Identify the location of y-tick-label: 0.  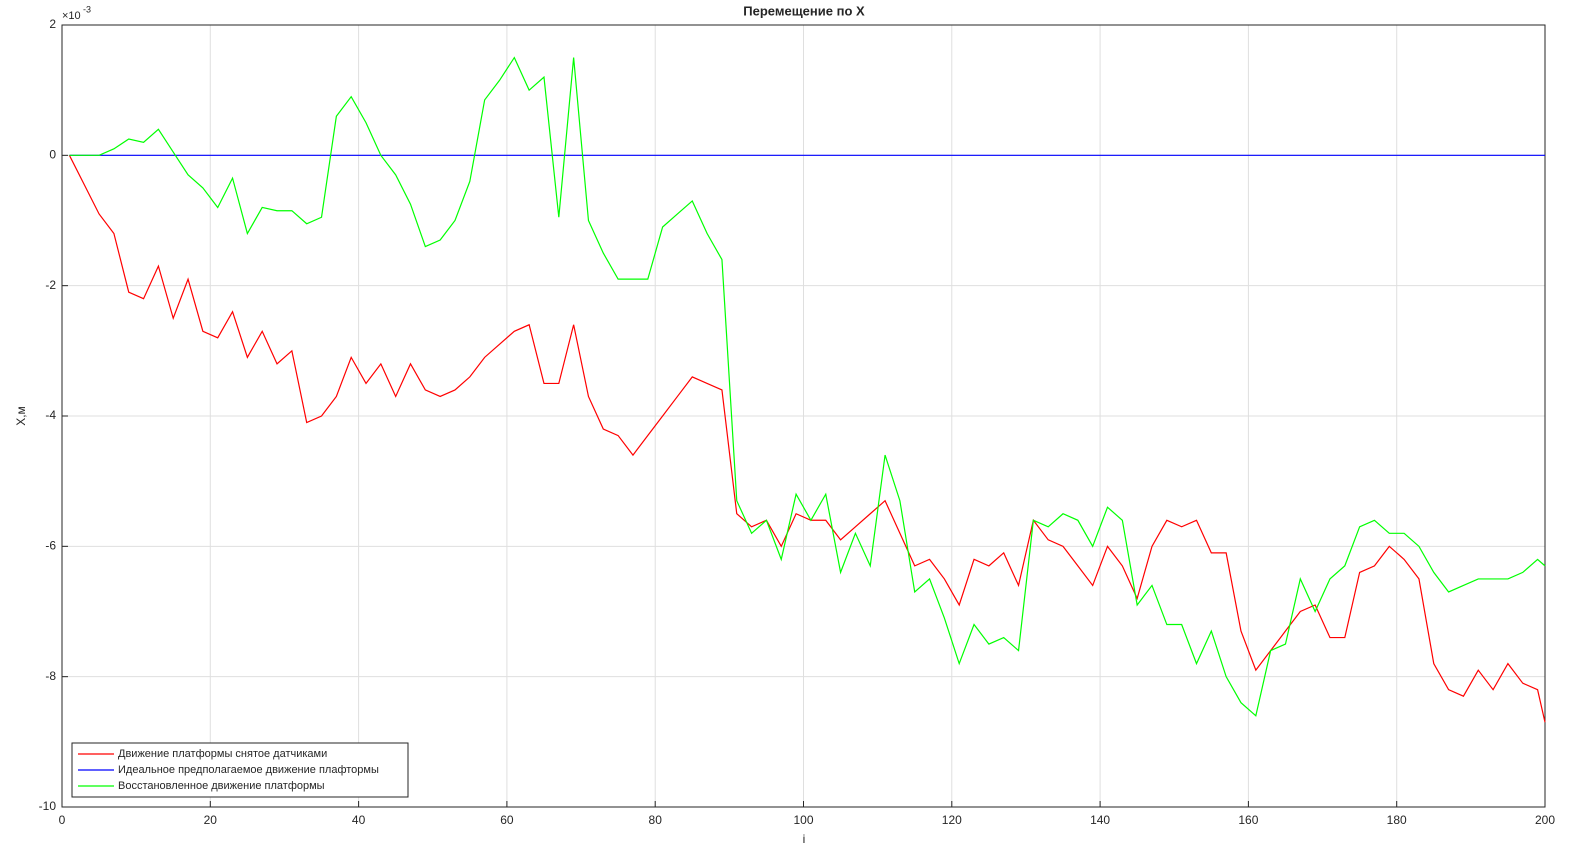
(52, 155).